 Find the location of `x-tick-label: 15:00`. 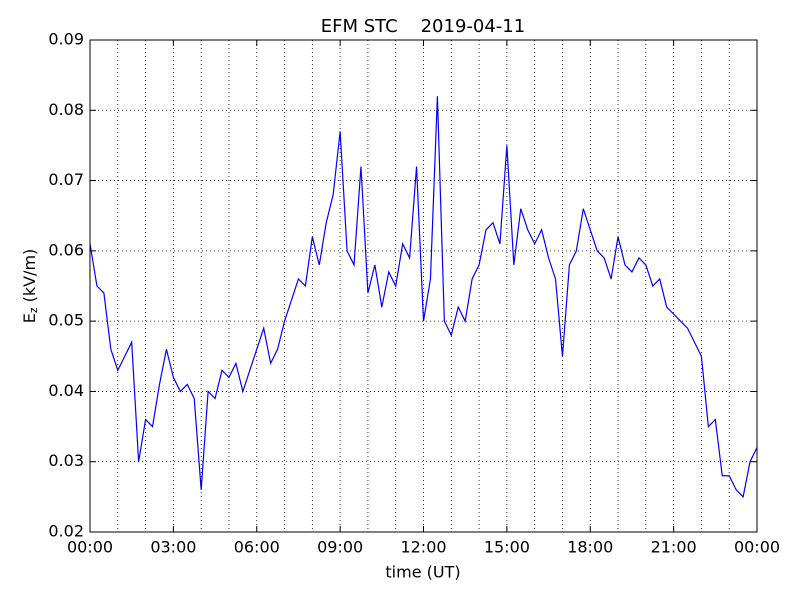

x-tick-label: 15:00 is located at coordinates (507, 547).